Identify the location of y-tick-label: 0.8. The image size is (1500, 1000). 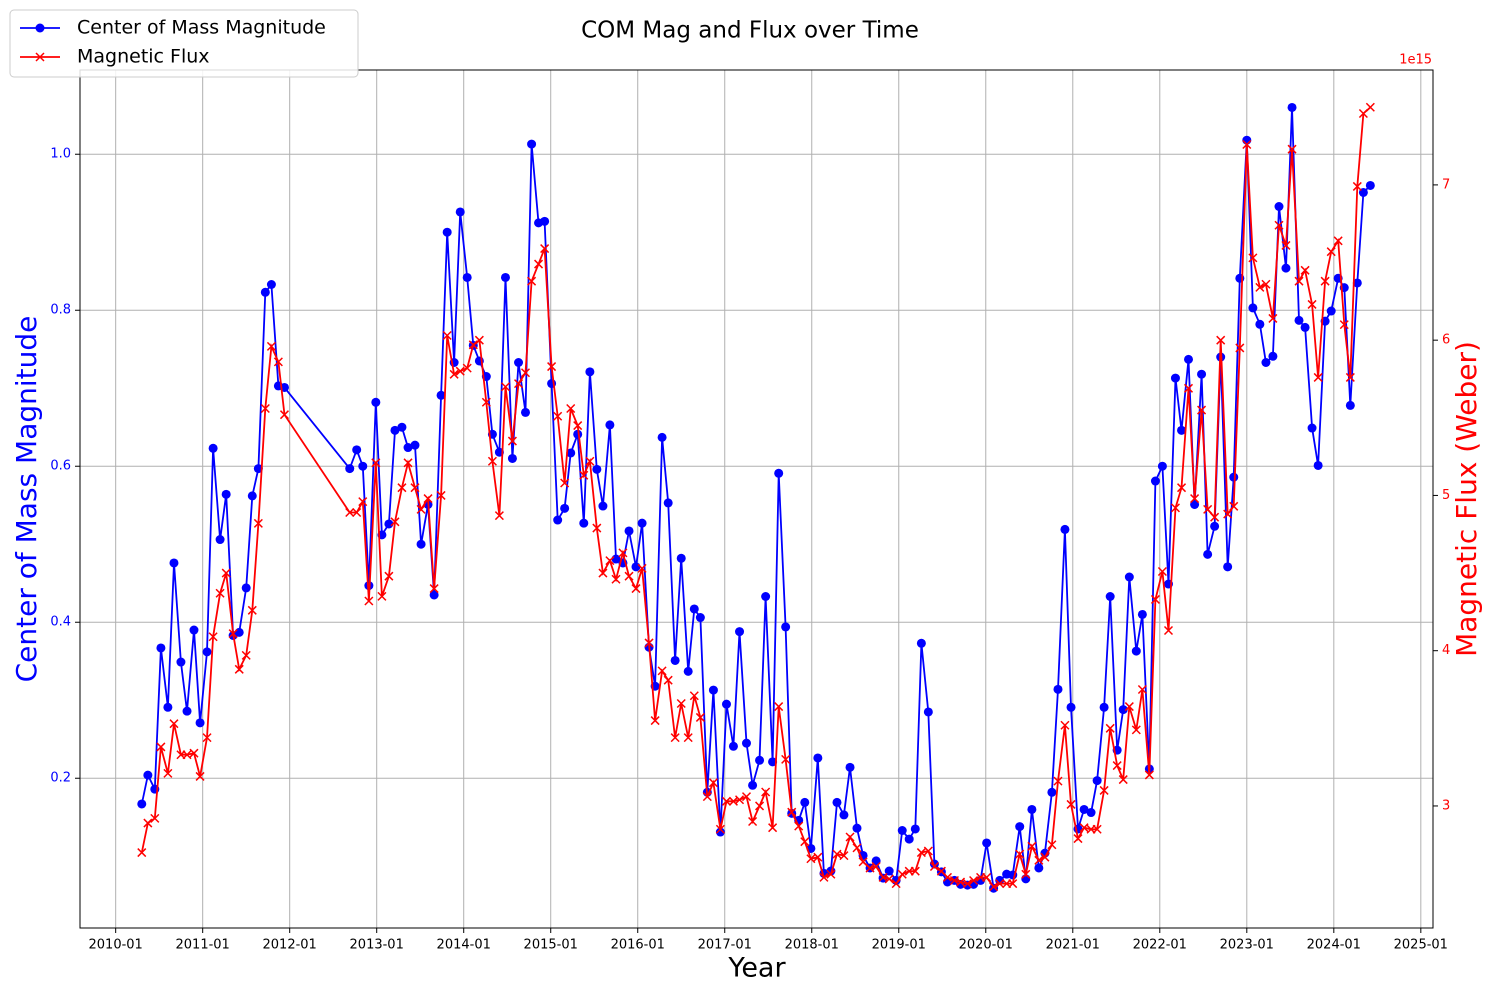
(60, 310).